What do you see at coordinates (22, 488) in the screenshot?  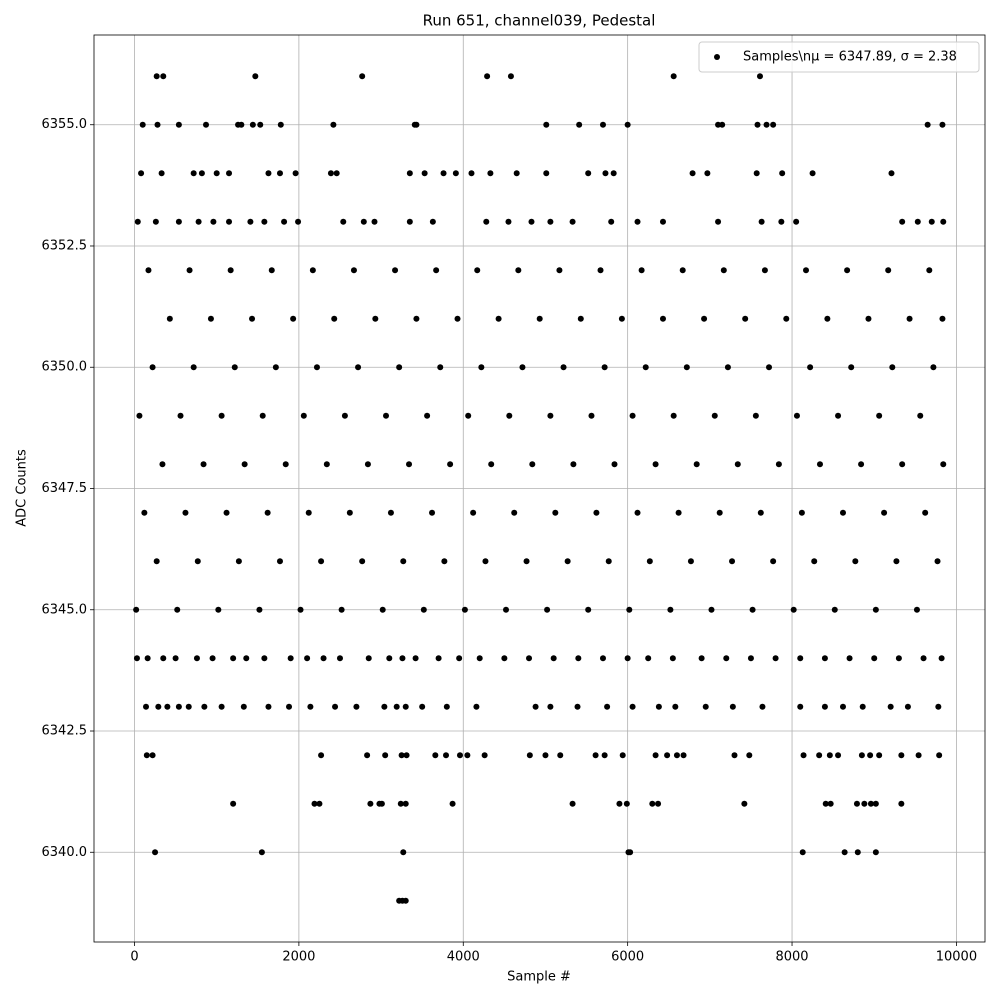 I see `y-axis-label: ADC Counts` at bounding box center [22, 488].